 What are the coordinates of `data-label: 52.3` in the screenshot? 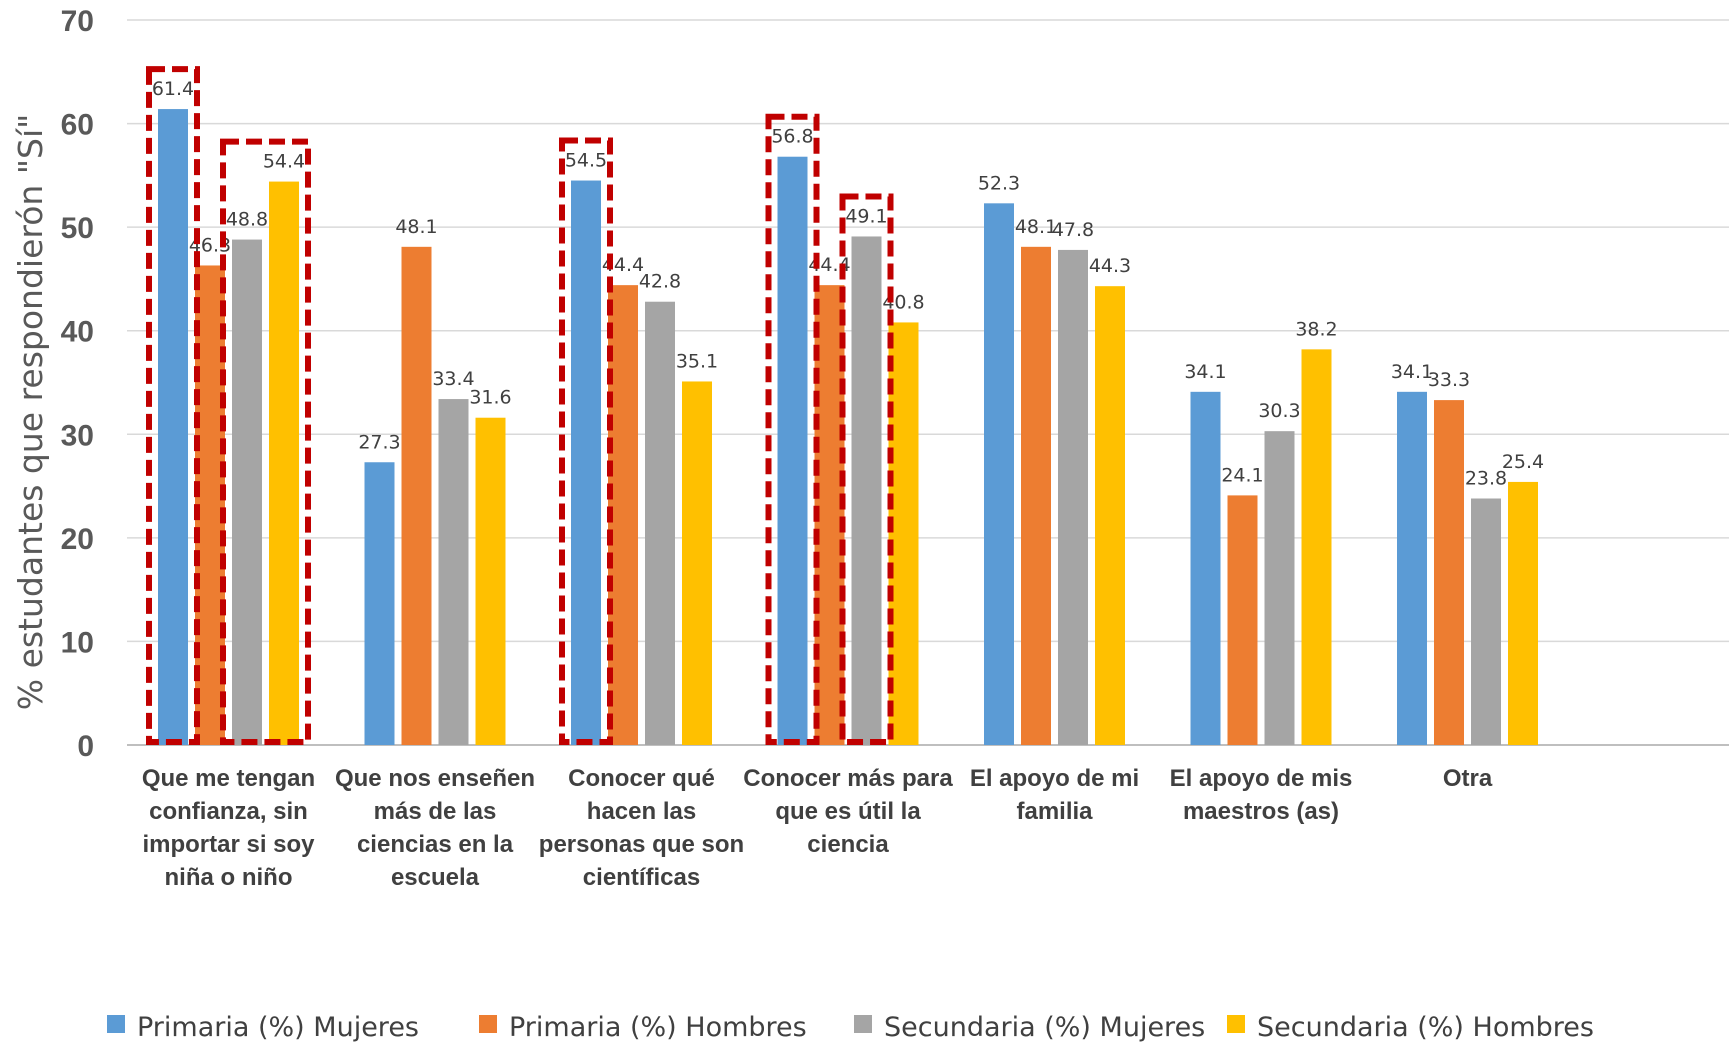 It's located at (999, 183).